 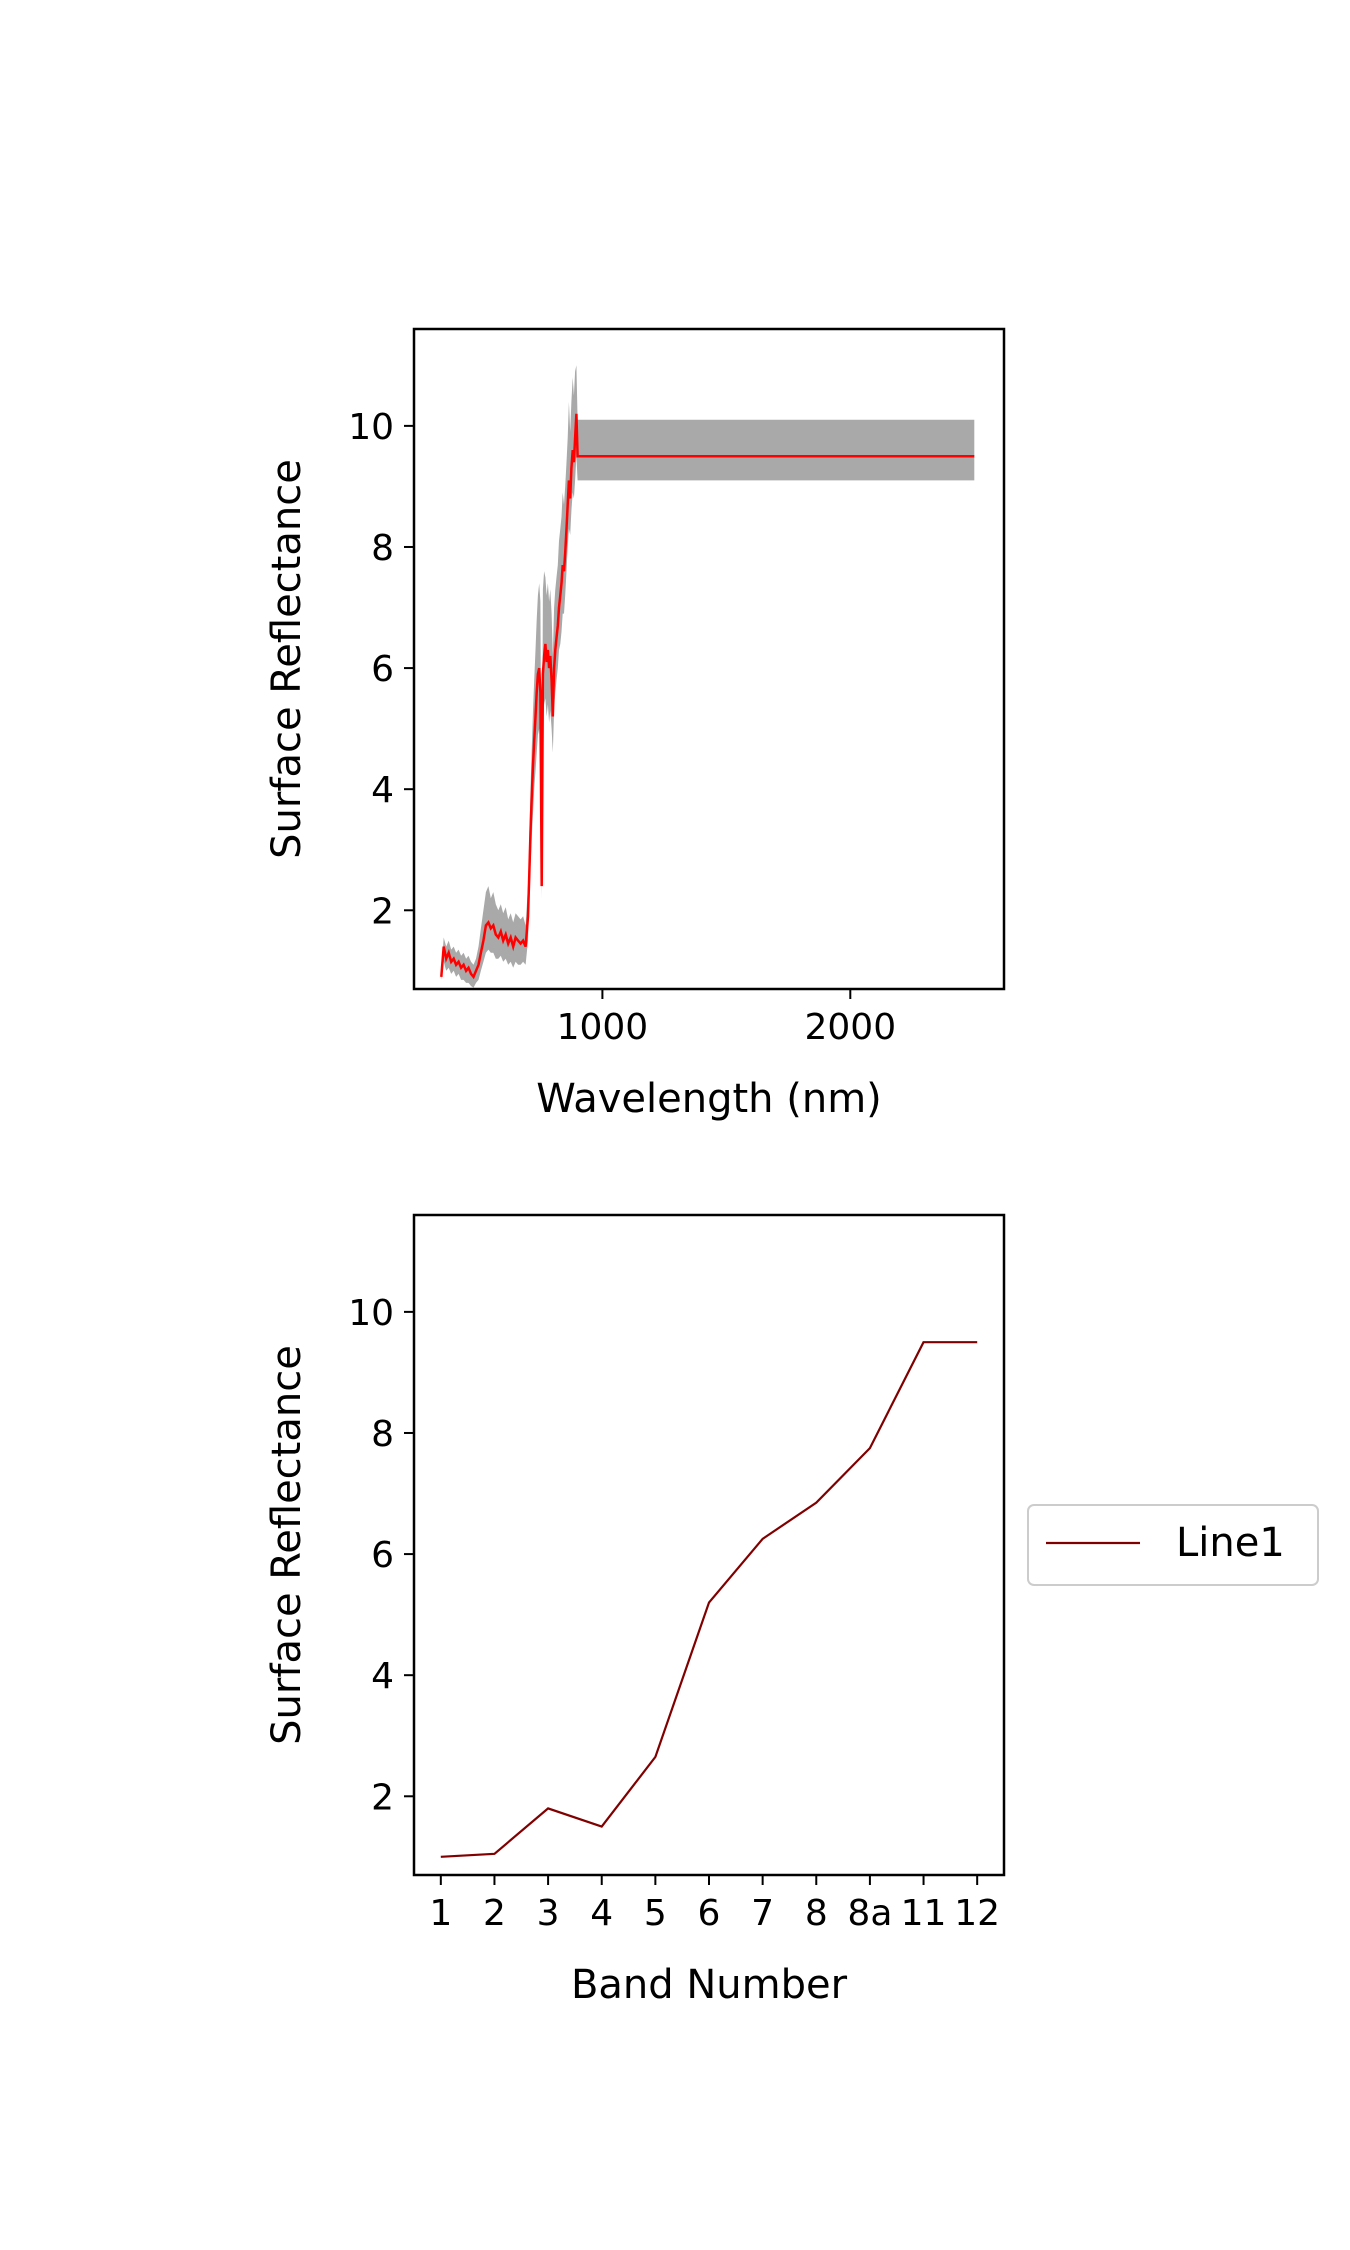 I want to click on legend-box, so click(x=1173, y=1545).